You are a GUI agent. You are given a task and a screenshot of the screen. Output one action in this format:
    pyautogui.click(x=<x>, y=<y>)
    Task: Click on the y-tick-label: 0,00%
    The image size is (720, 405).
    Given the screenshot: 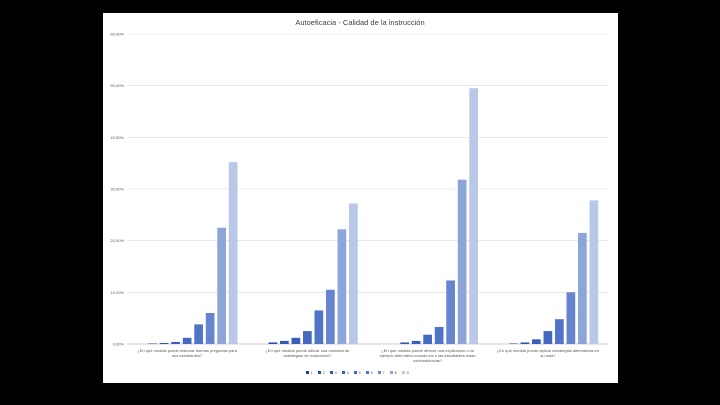 What is the action you would take?
    pyautogui.click(x=119, y=344)
    